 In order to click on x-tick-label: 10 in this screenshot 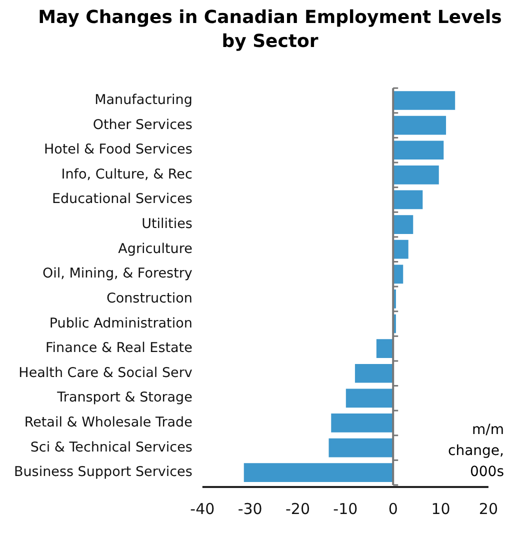, I will do `click(440, 509)`.